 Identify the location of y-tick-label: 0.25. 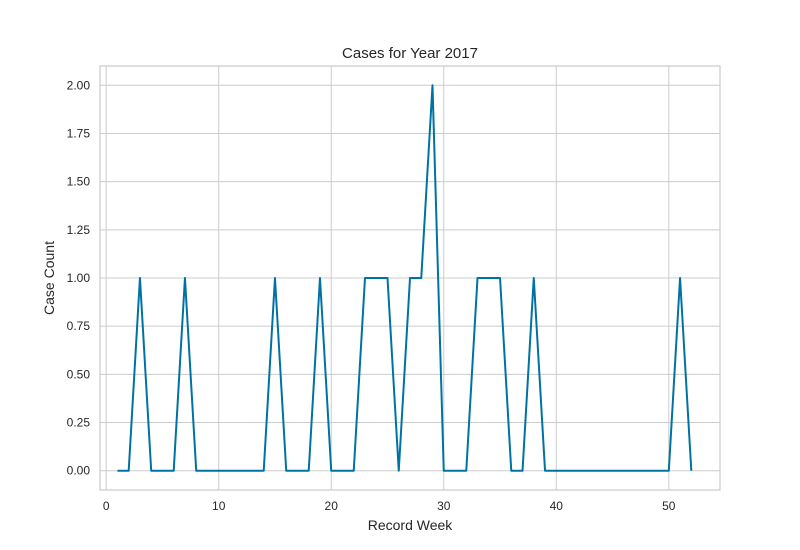
(79, 423).